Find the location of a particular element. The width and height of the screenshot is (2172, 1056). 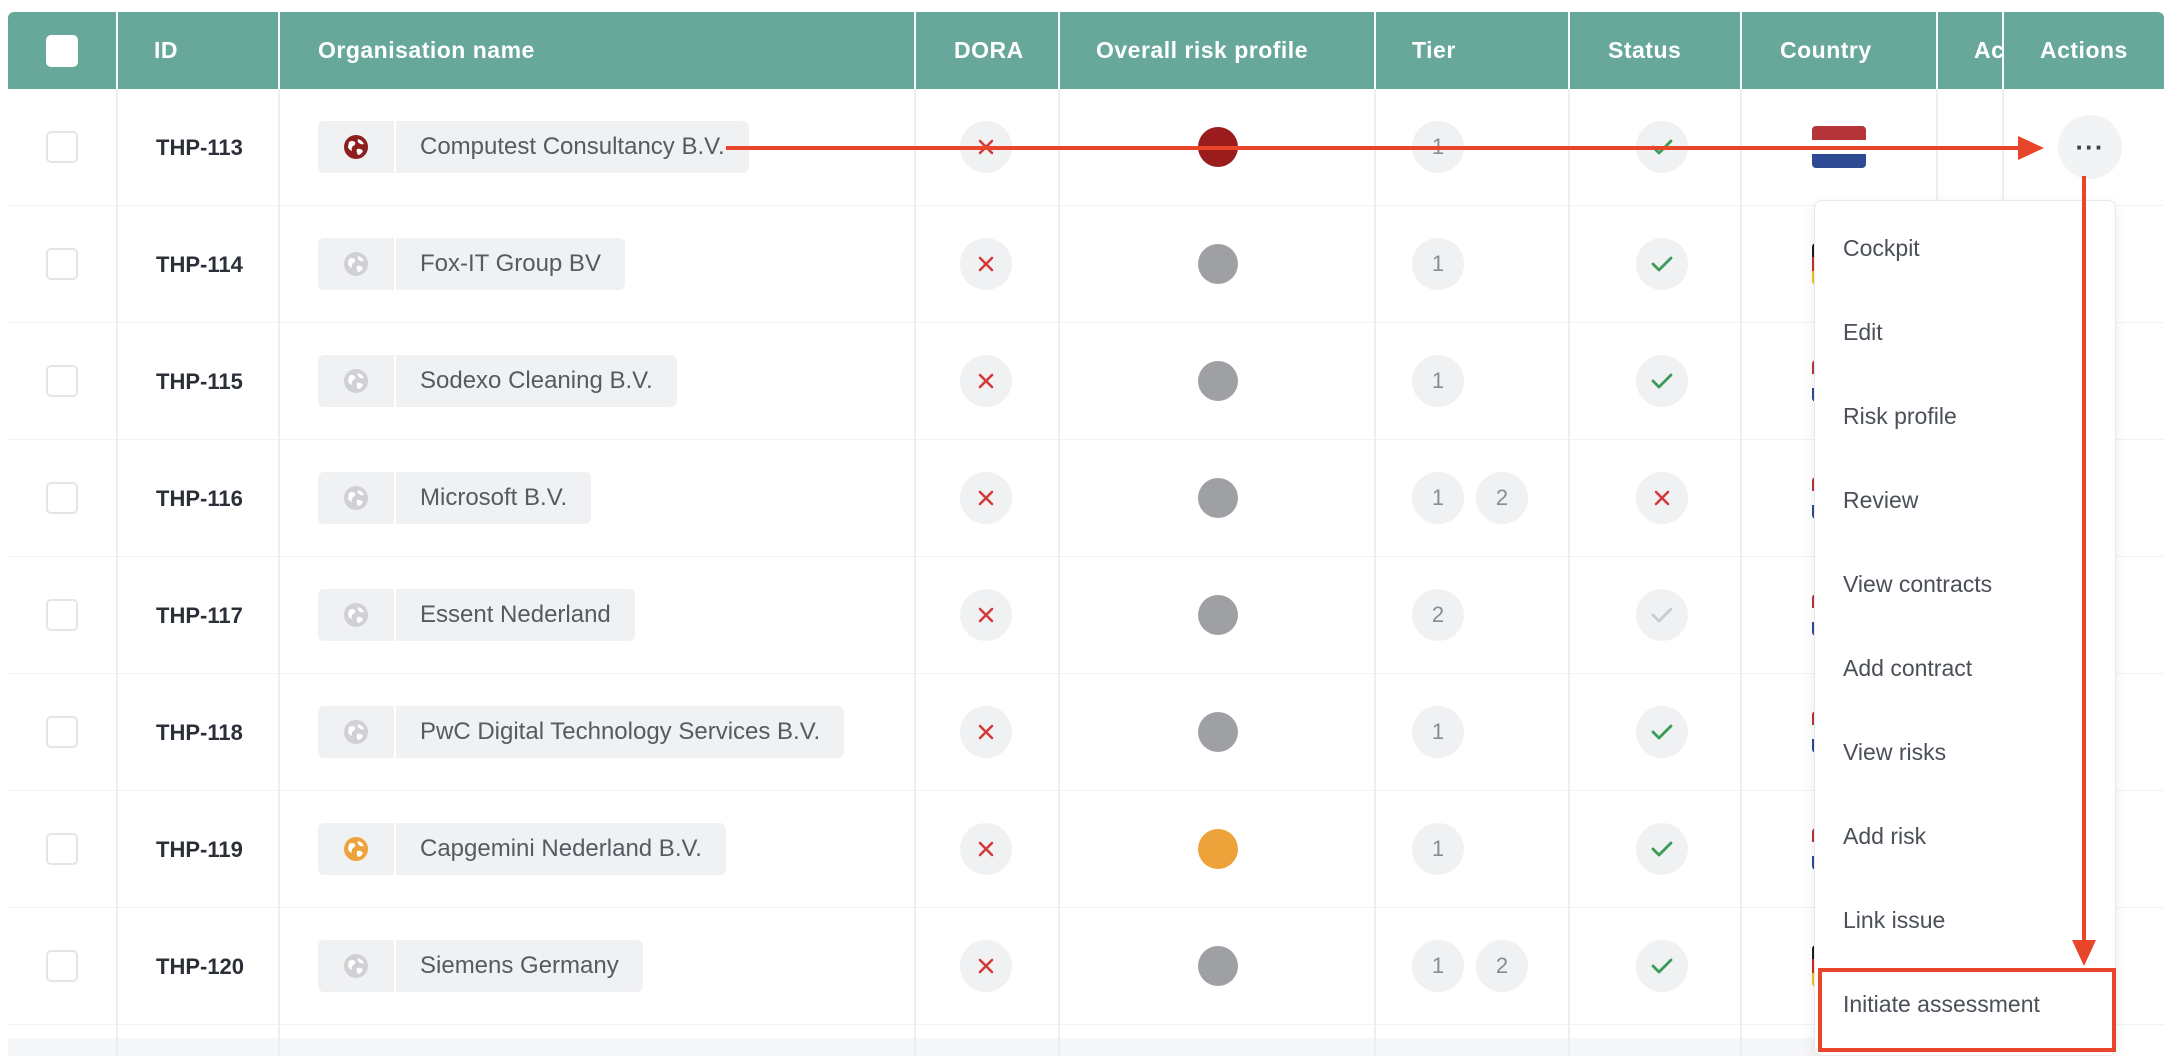

table-row: THP-117 Essent Nederland 2 is located at coordinates (1086, 615).